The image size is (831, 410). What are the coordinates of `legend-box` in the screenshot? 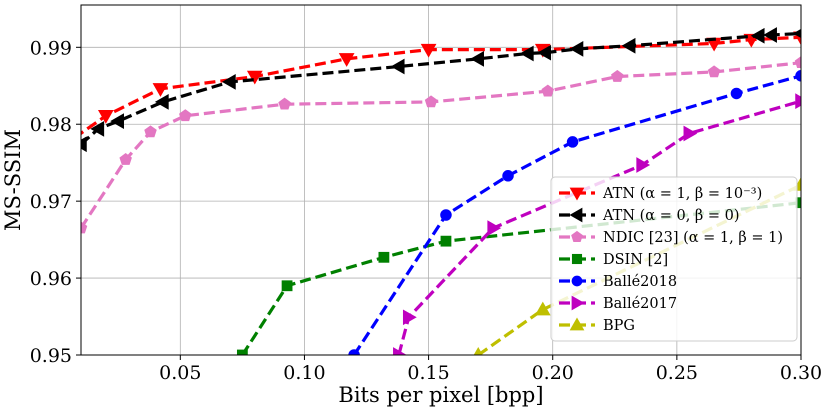 It's located at (674, 259).